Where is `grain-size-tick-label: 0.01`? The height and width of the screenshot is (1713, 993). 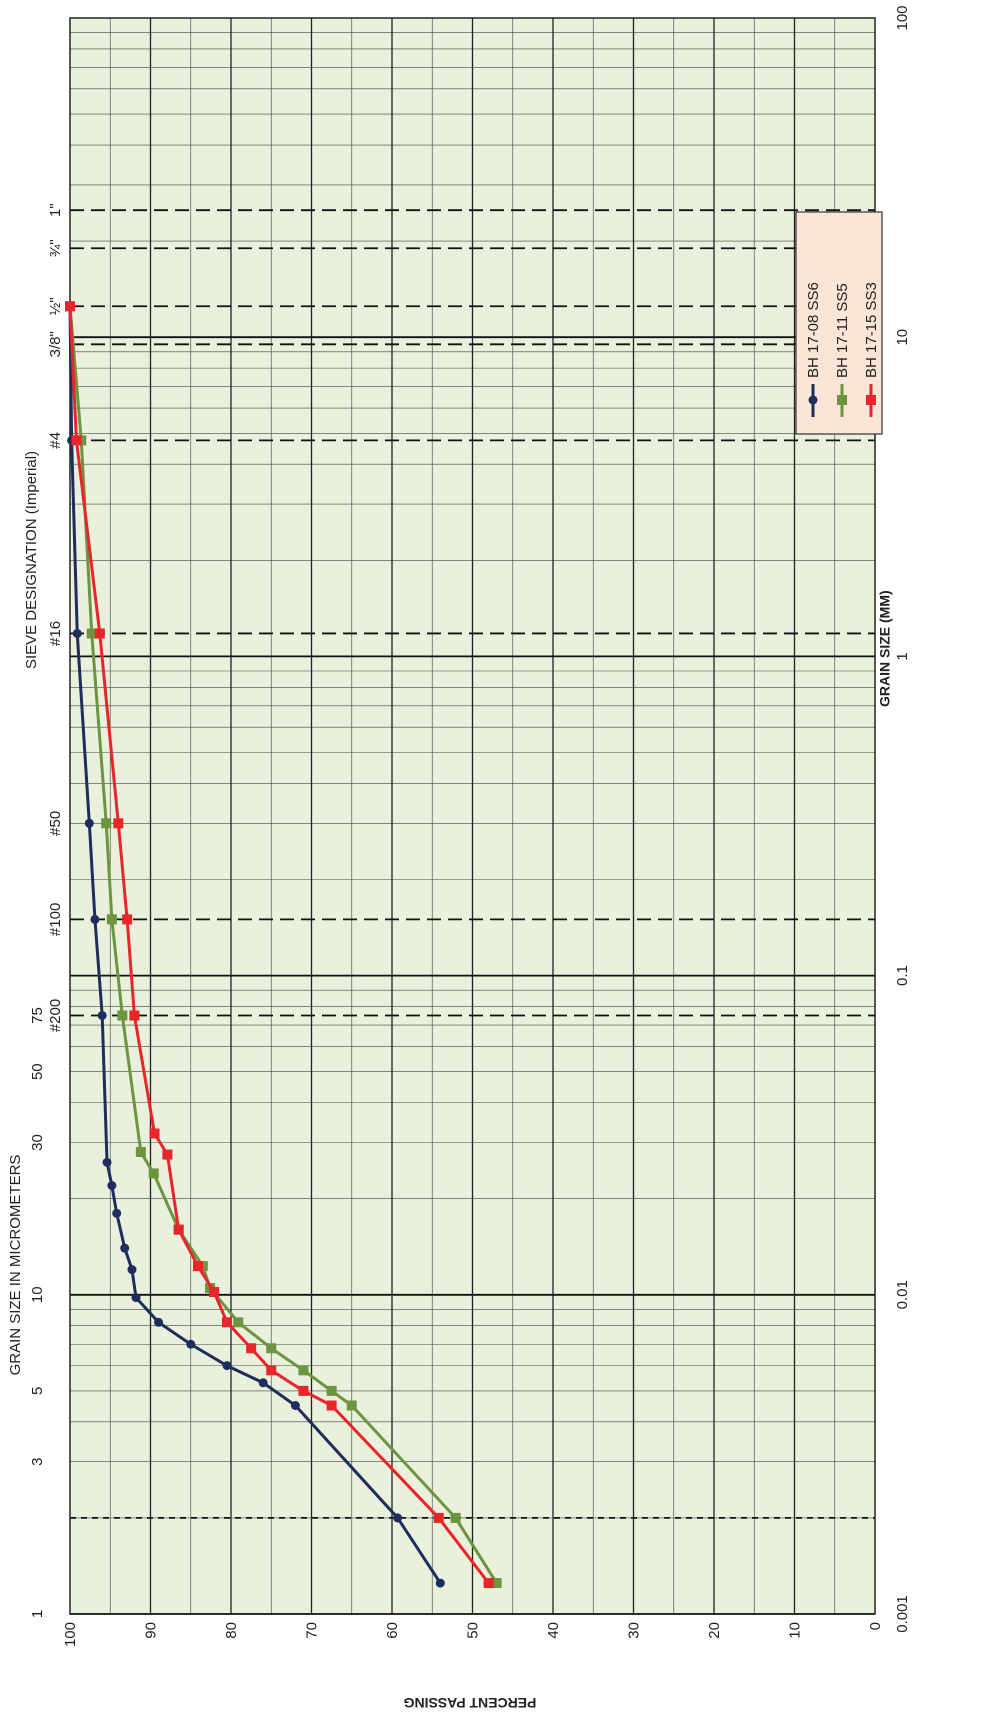
grain-size-tick-label: 0.01 is located at coordinates (902, 1294).